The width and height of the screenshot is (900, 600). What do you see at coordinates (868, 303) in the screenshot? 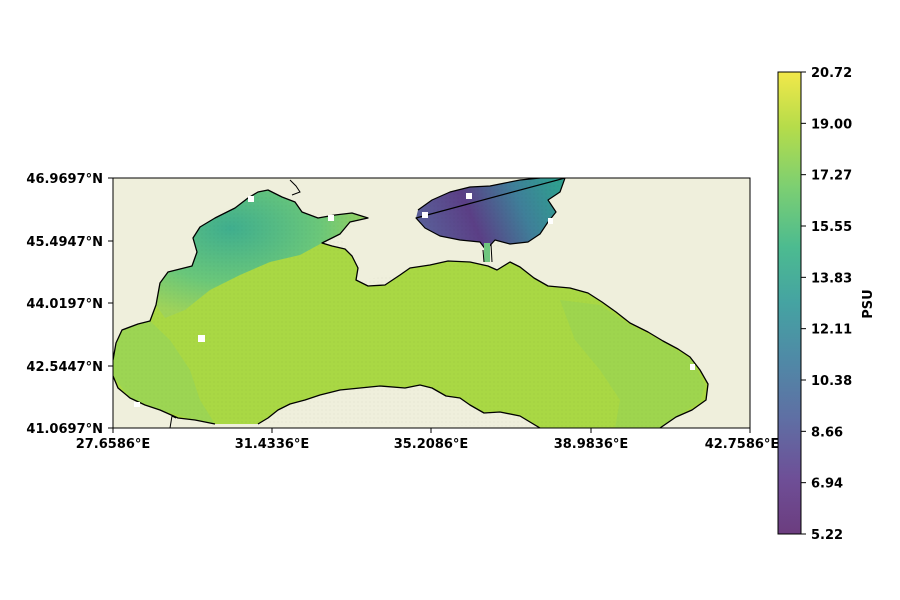
I see `colorbar-label: PSU` at bounding box center [868, 303].